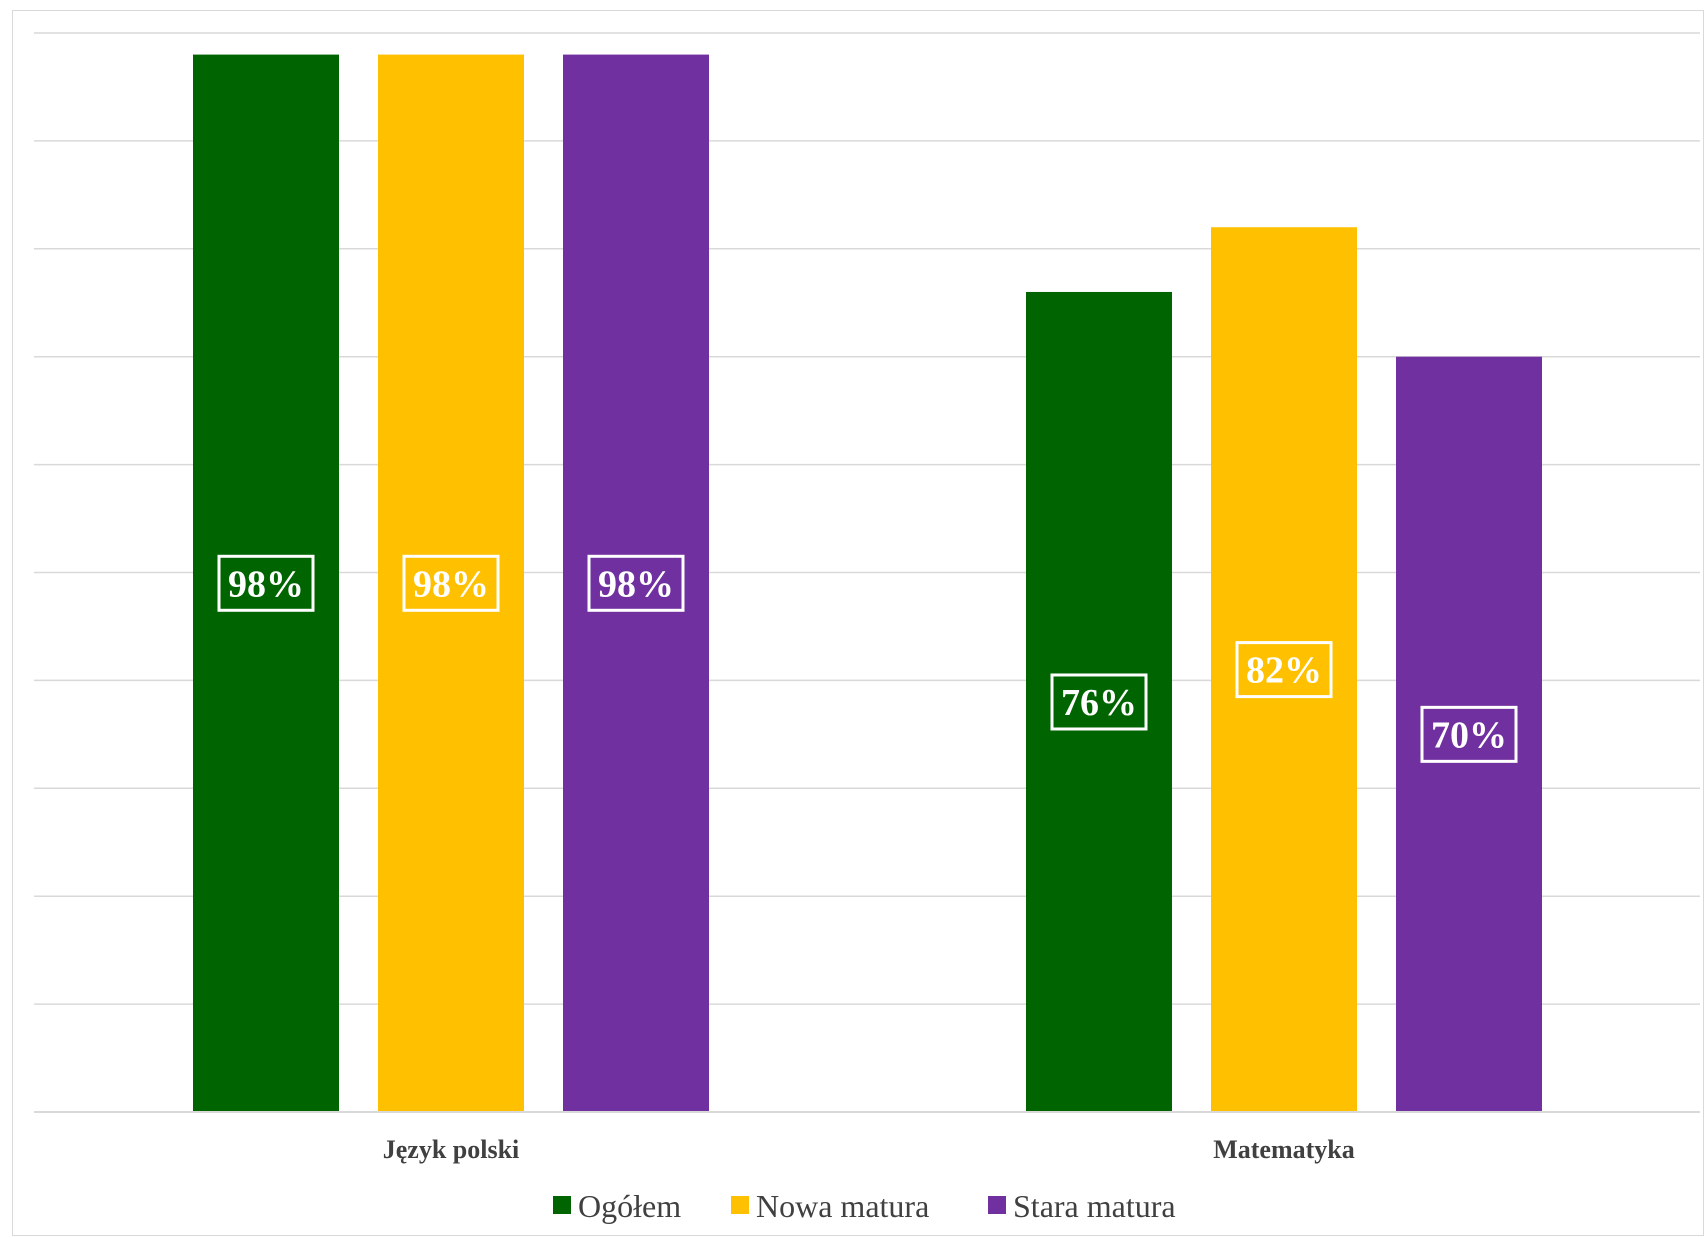 Image resolution: width=1704 pixels, height=1238 pixels. I want to click on bar-nowa-matura-matematyka, so click(1284, 670).